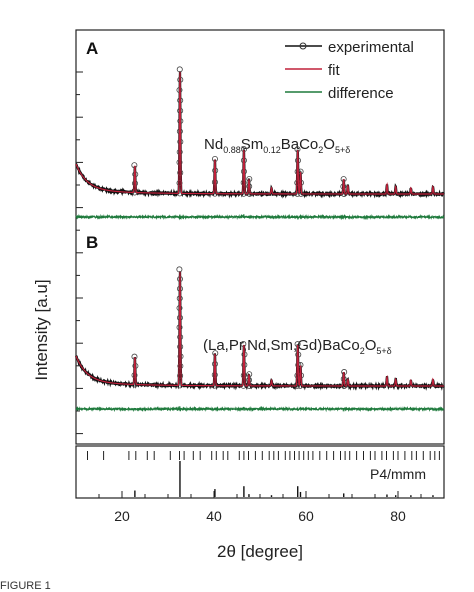 The width and height of the screenshot is (474, 592). What do you see at coordinates (306, 516) in the screenshot?
I see `x-tick-label-60: 60` at bounding box center [306, 516].